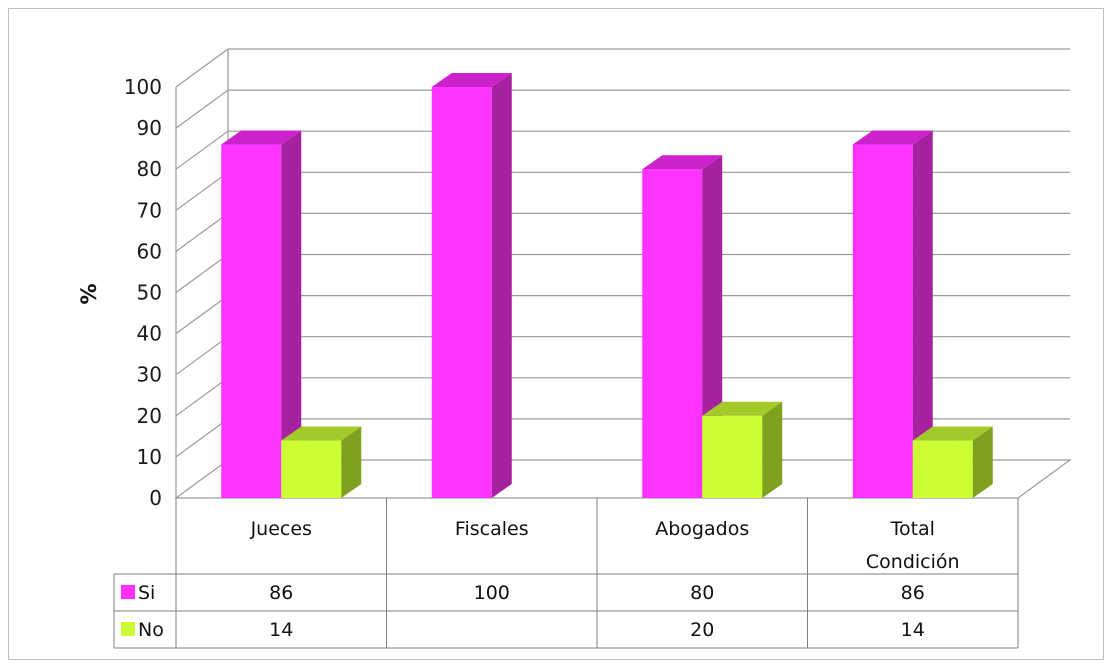 This screenshot has height=668, width=1112. I want to click on legend-key-no, so click(128, 629).